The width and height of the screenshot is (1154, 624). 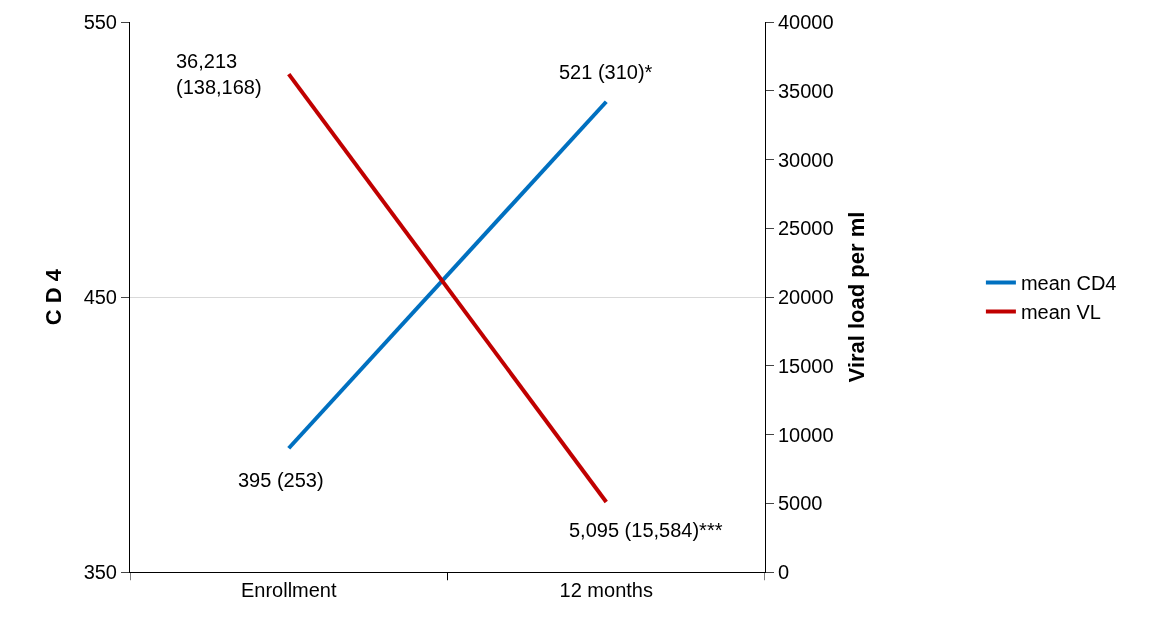 I want to click on x-tick-label: 12 months, so click(x=606, y=590).